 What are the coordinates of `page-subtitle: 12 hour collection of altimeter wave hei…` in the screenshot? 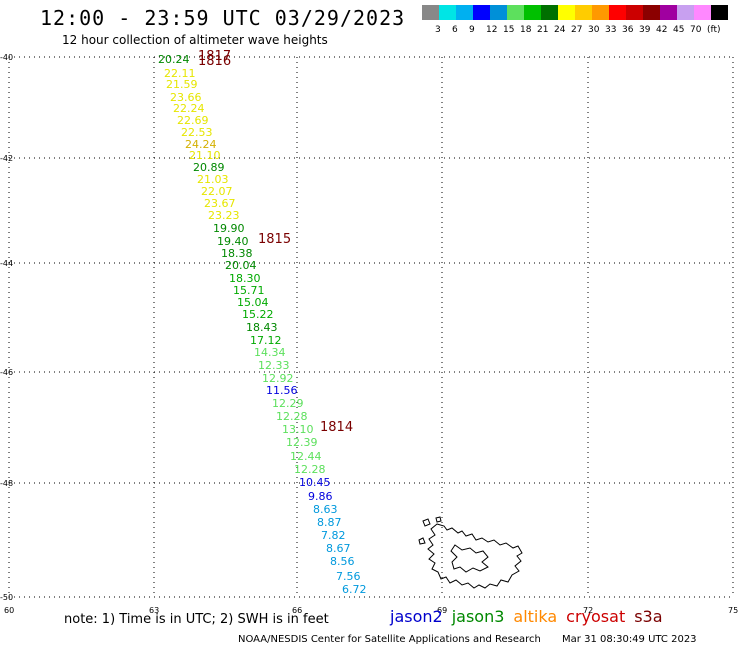 It's located at (195, 40).